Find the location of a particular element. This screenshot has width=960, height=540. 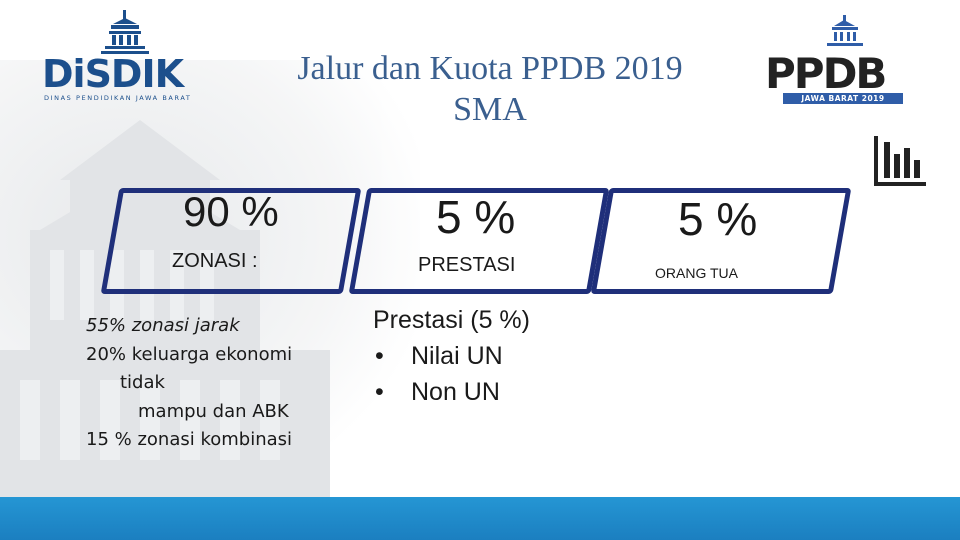

ppdb-building-icon is located at coordinates (845, 30).